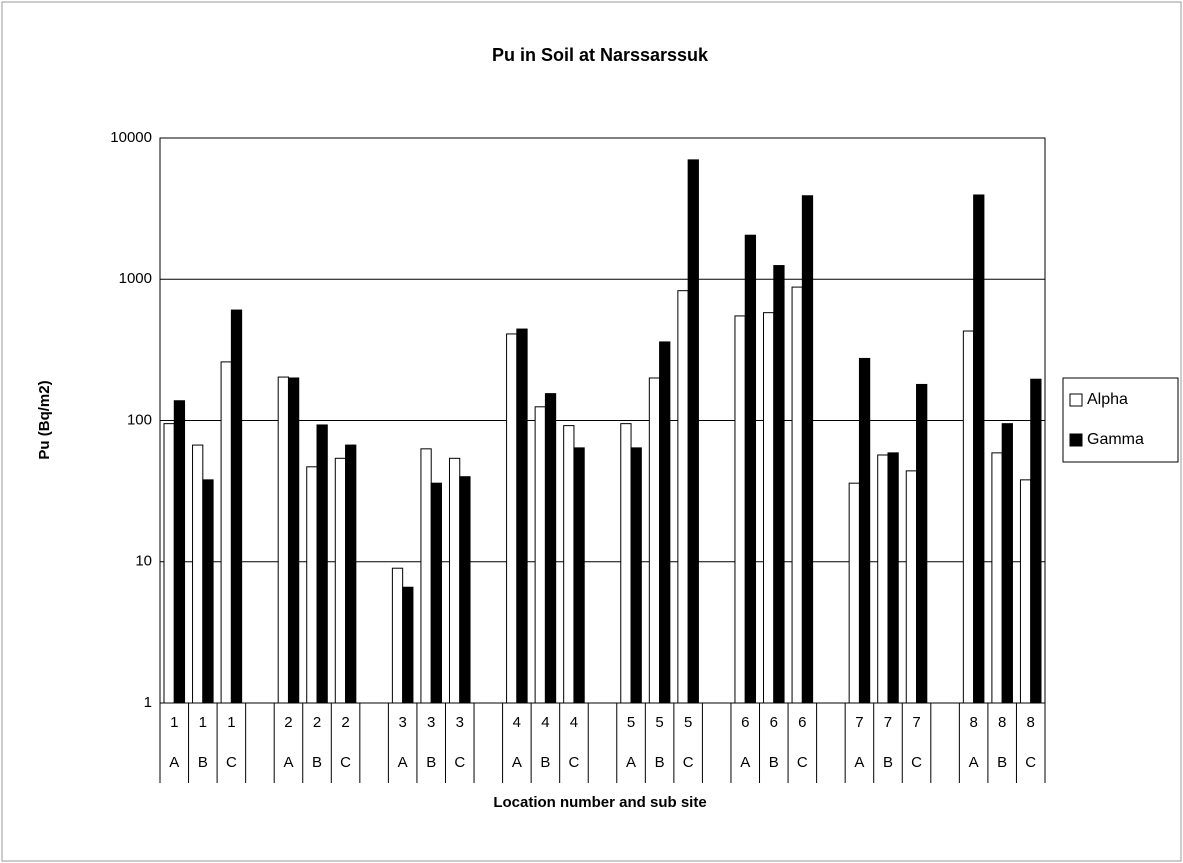  Describe the element at coordinates (131, 137) in the screenshot. I see `y-tick-label: 10000` at that location.